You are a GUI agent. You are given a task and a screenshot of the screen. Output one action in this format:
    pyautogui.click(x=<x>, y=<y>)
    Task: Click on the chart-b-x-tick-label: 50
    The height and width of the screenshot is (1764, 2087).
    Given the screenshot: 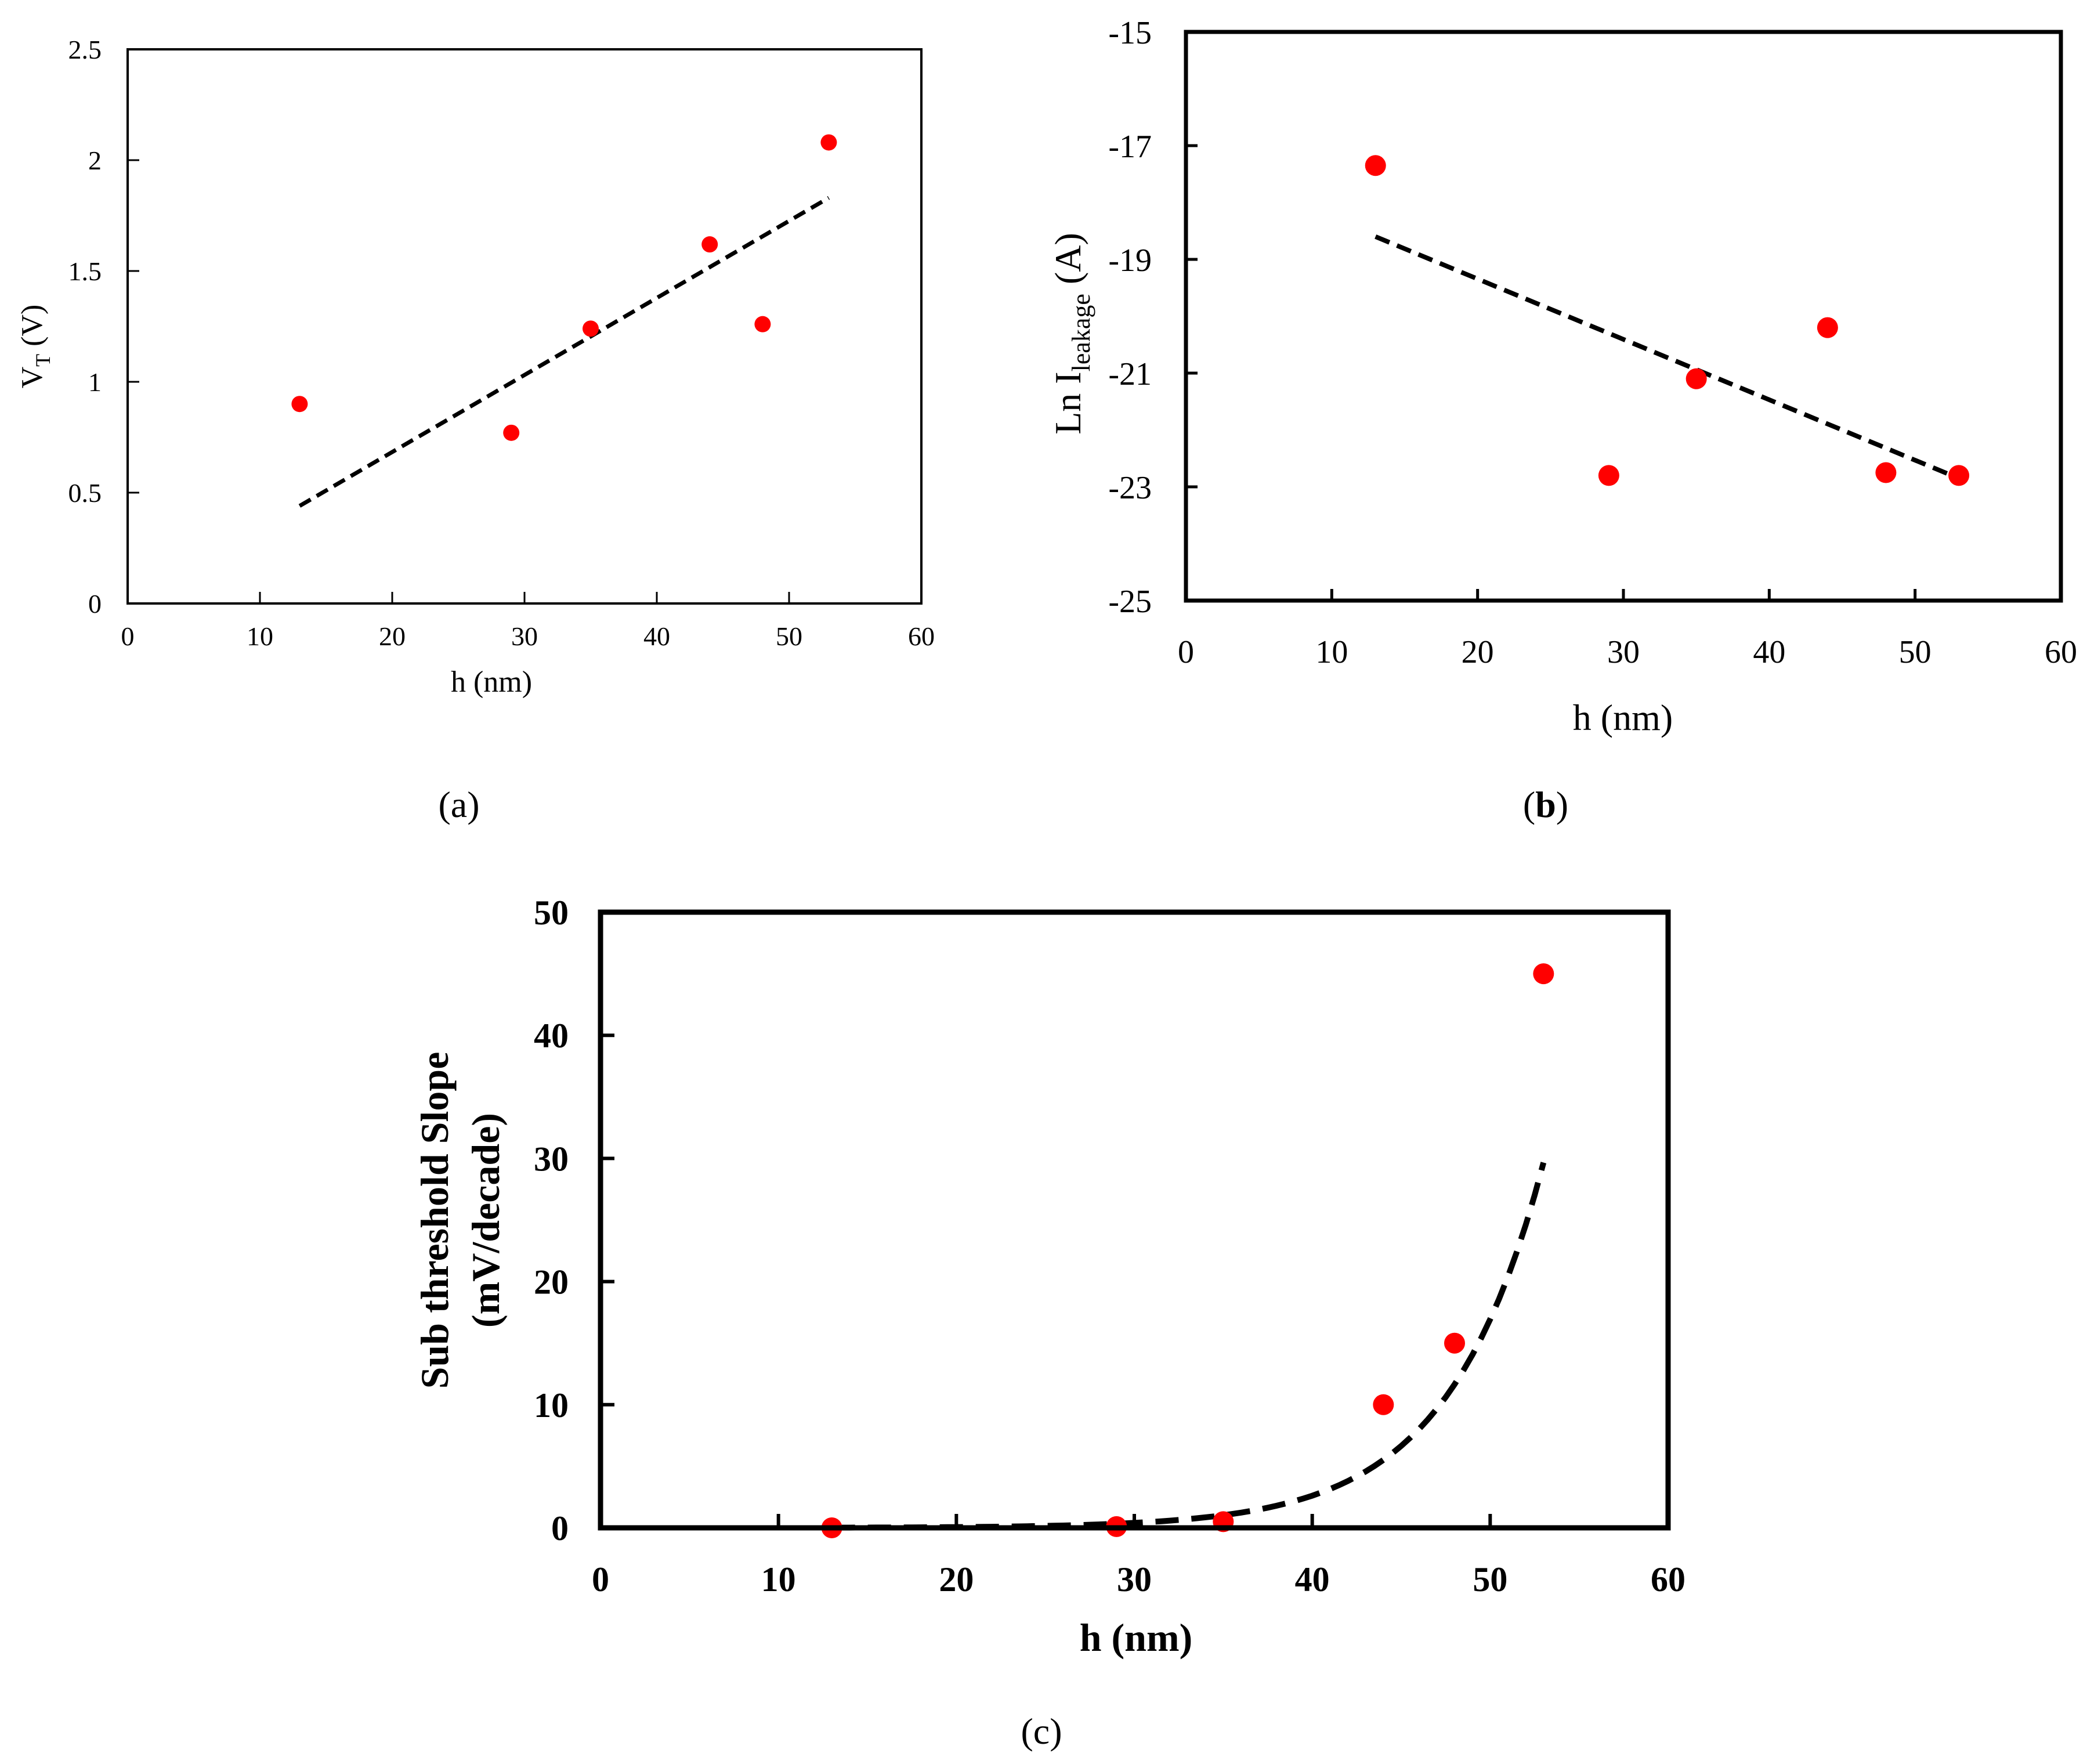 What is the action you would take?
    pyautogui.click(x=1915, y=652)
    